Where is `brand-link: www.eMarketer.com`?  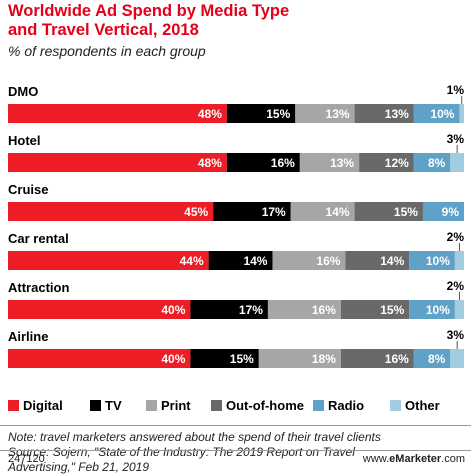 brand-link: www.eMarketer.com is located at coordinates (414, 459).